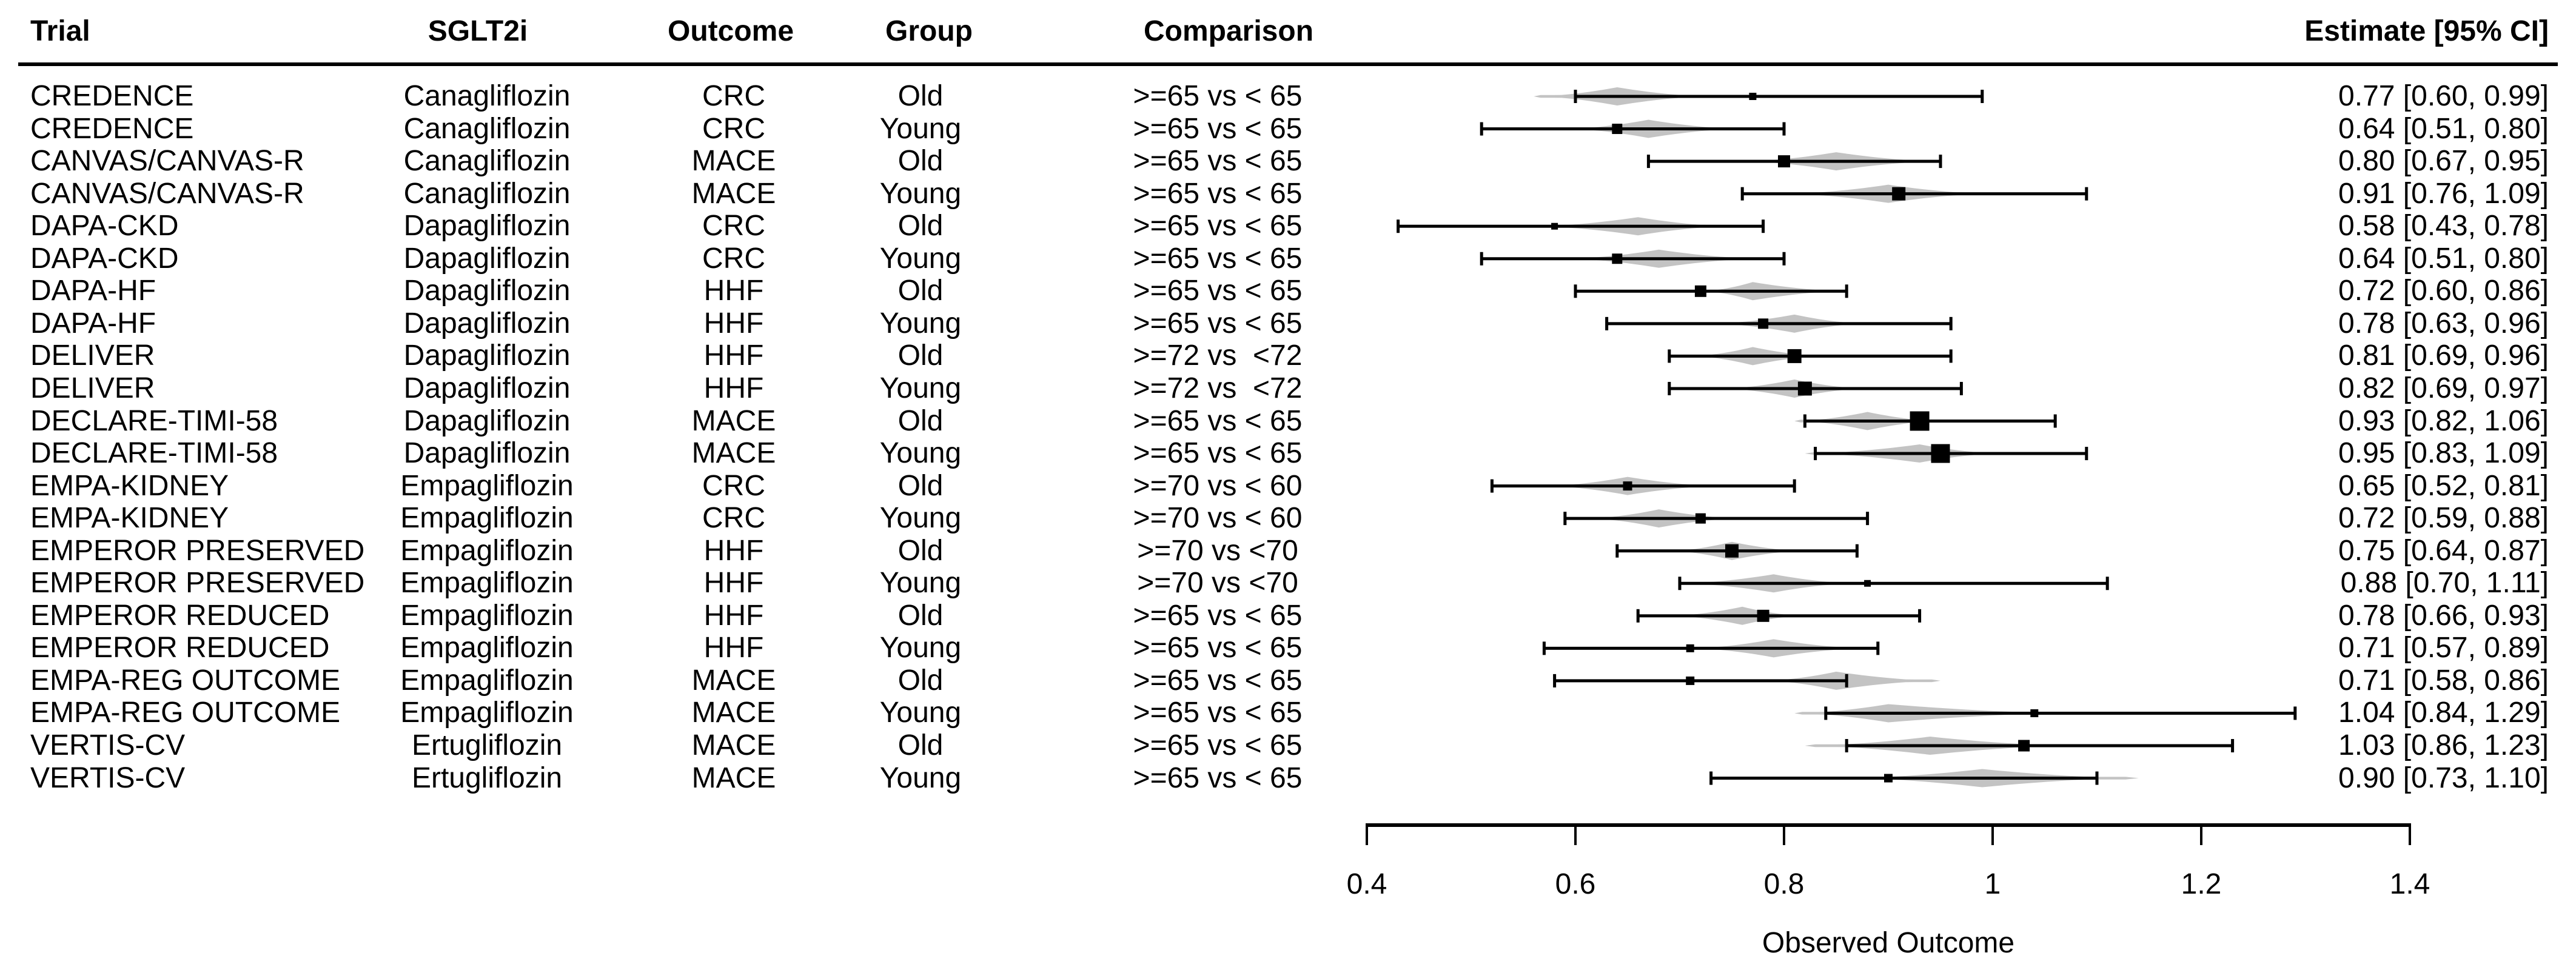 The width and height of the screenshot is (2576, 970). Describe the element at coordinates (2443, 356) in the screenshot. I see `estimate-cell: 0.81 [0.69, 0.96]` at that location.